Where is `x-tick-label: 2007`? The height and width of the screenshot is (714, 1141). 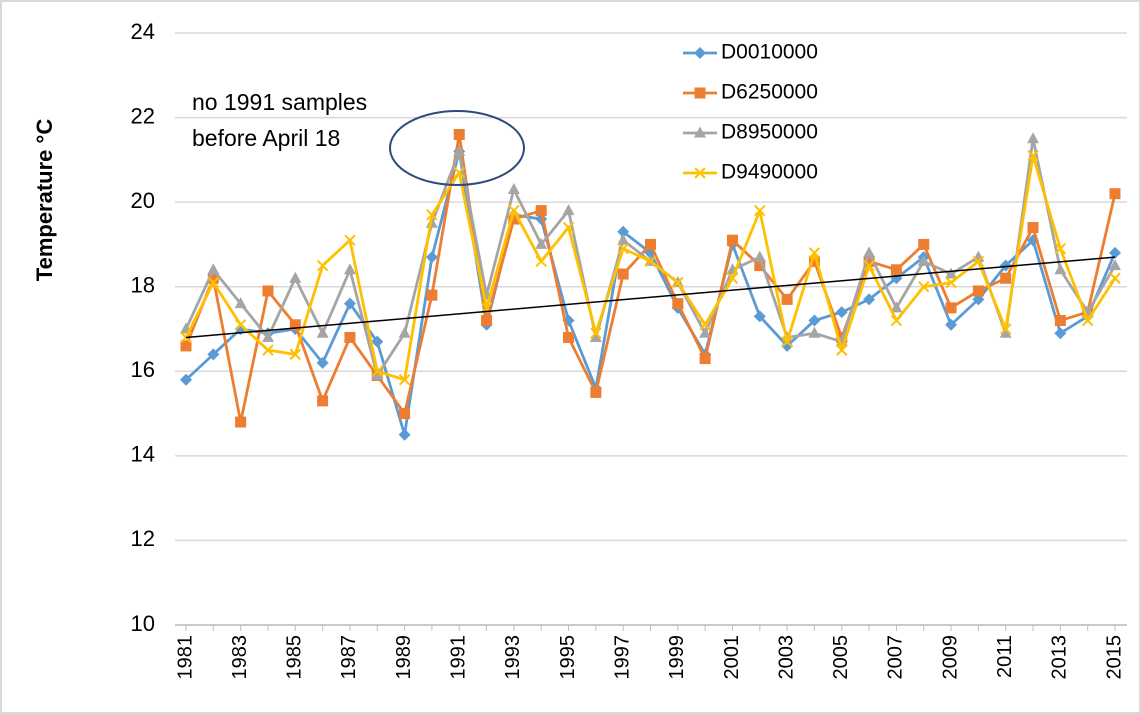 x-tick-label: 2007 is located at coordinates (896, 657).